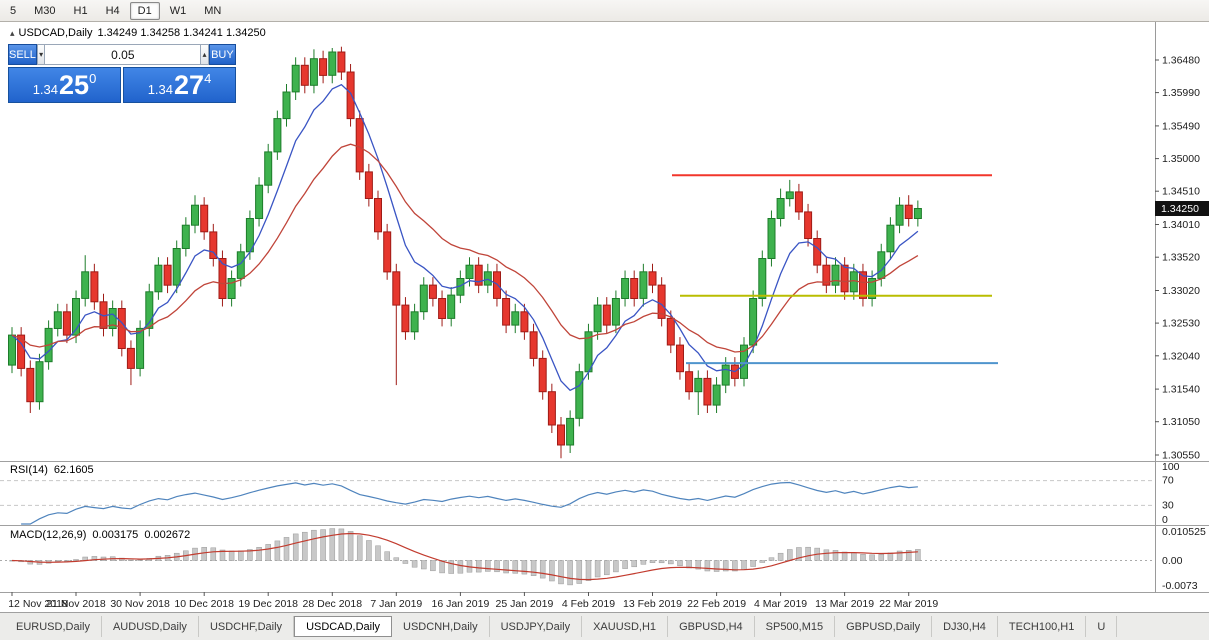 This screenshot has height=640, width=1209. I want to click on price-axis-label: 1.33020, so click(1181, 291).